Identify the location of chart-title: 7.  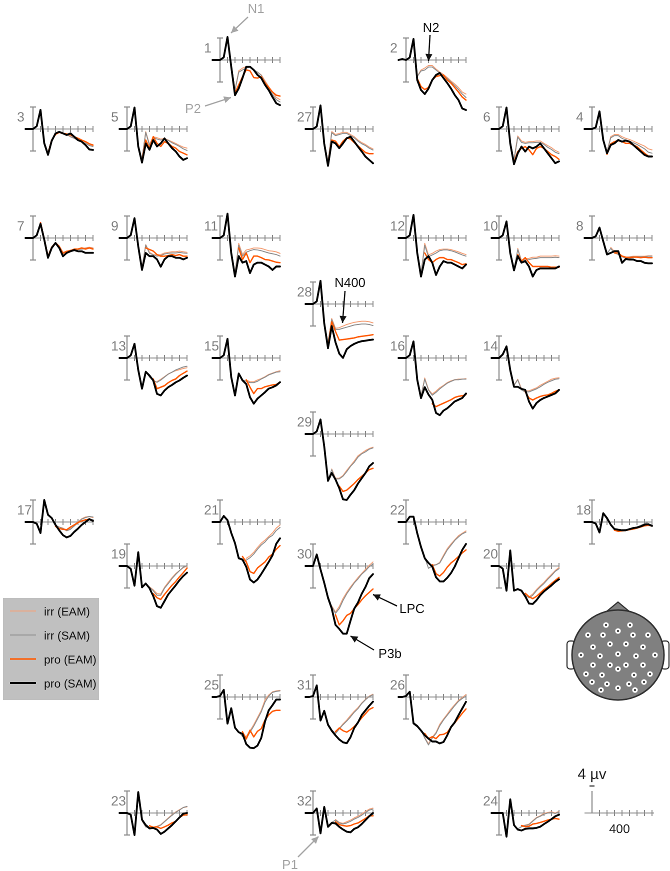
(21, 226).